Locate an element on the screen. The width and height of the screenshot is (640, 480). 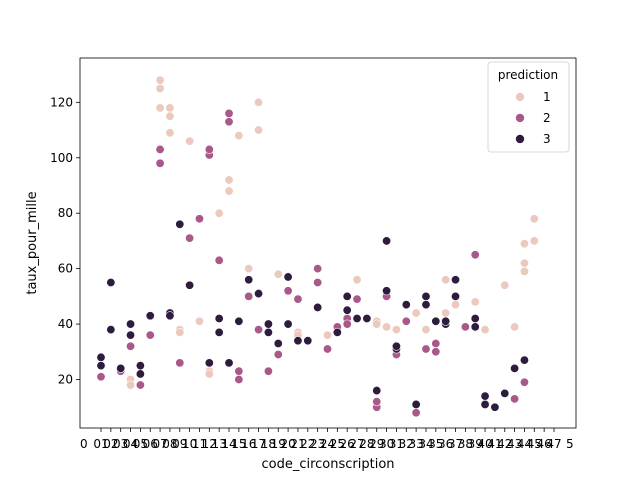
x-tick-label: 30 is located at coordinates (386, 444).